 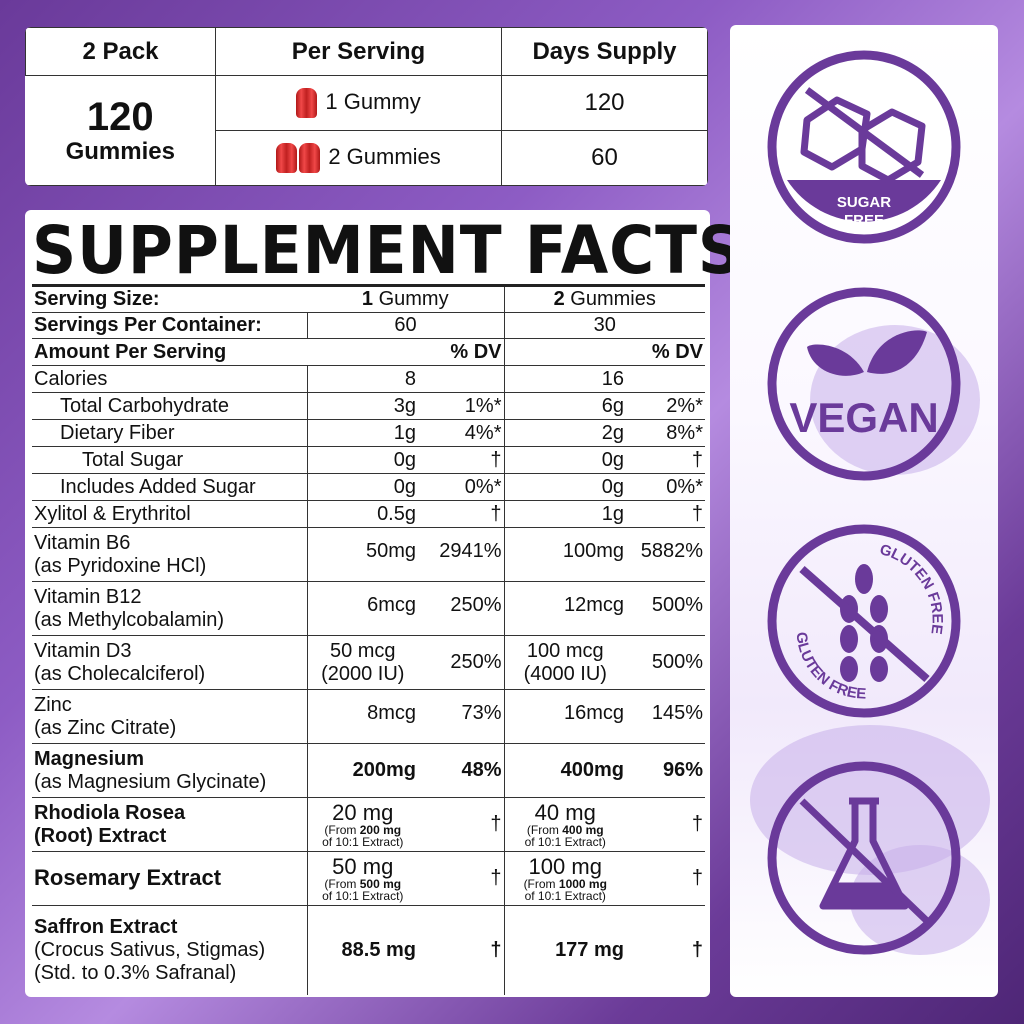 I want to click on leaves-icon, so click(x=867, y=353).